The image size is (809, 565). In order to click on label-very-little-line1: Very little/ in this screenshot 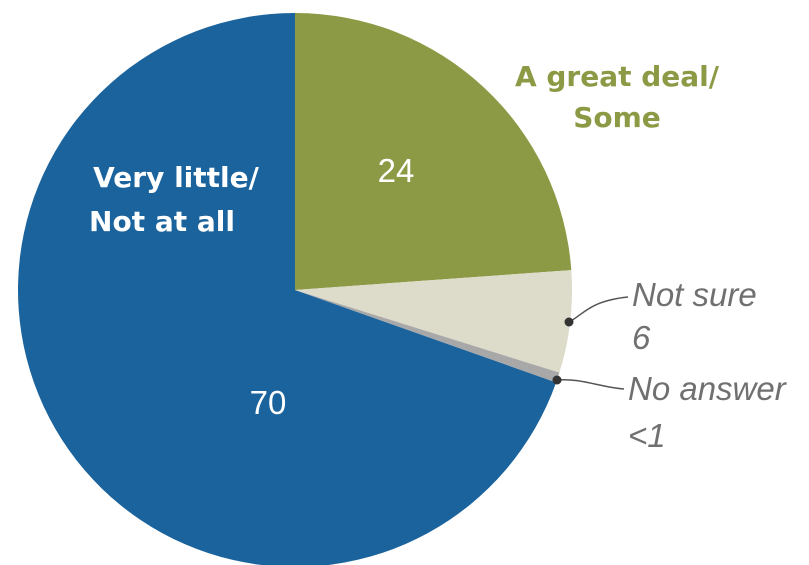, I will do `click(176, 177)`.